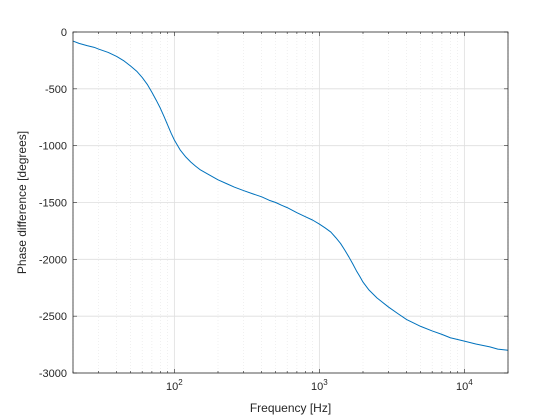  I want to click on x-tick-label-exponent: 2, so click(180, 382).